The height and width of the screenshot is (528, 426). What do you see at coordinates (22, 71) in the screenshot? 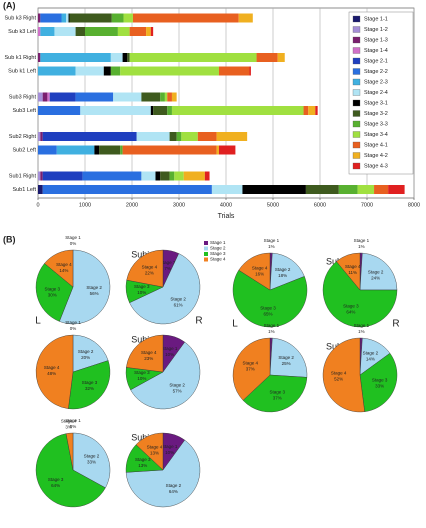
I see `y-tick-label: Sub k1 Left` at bounding box center [22, 71].